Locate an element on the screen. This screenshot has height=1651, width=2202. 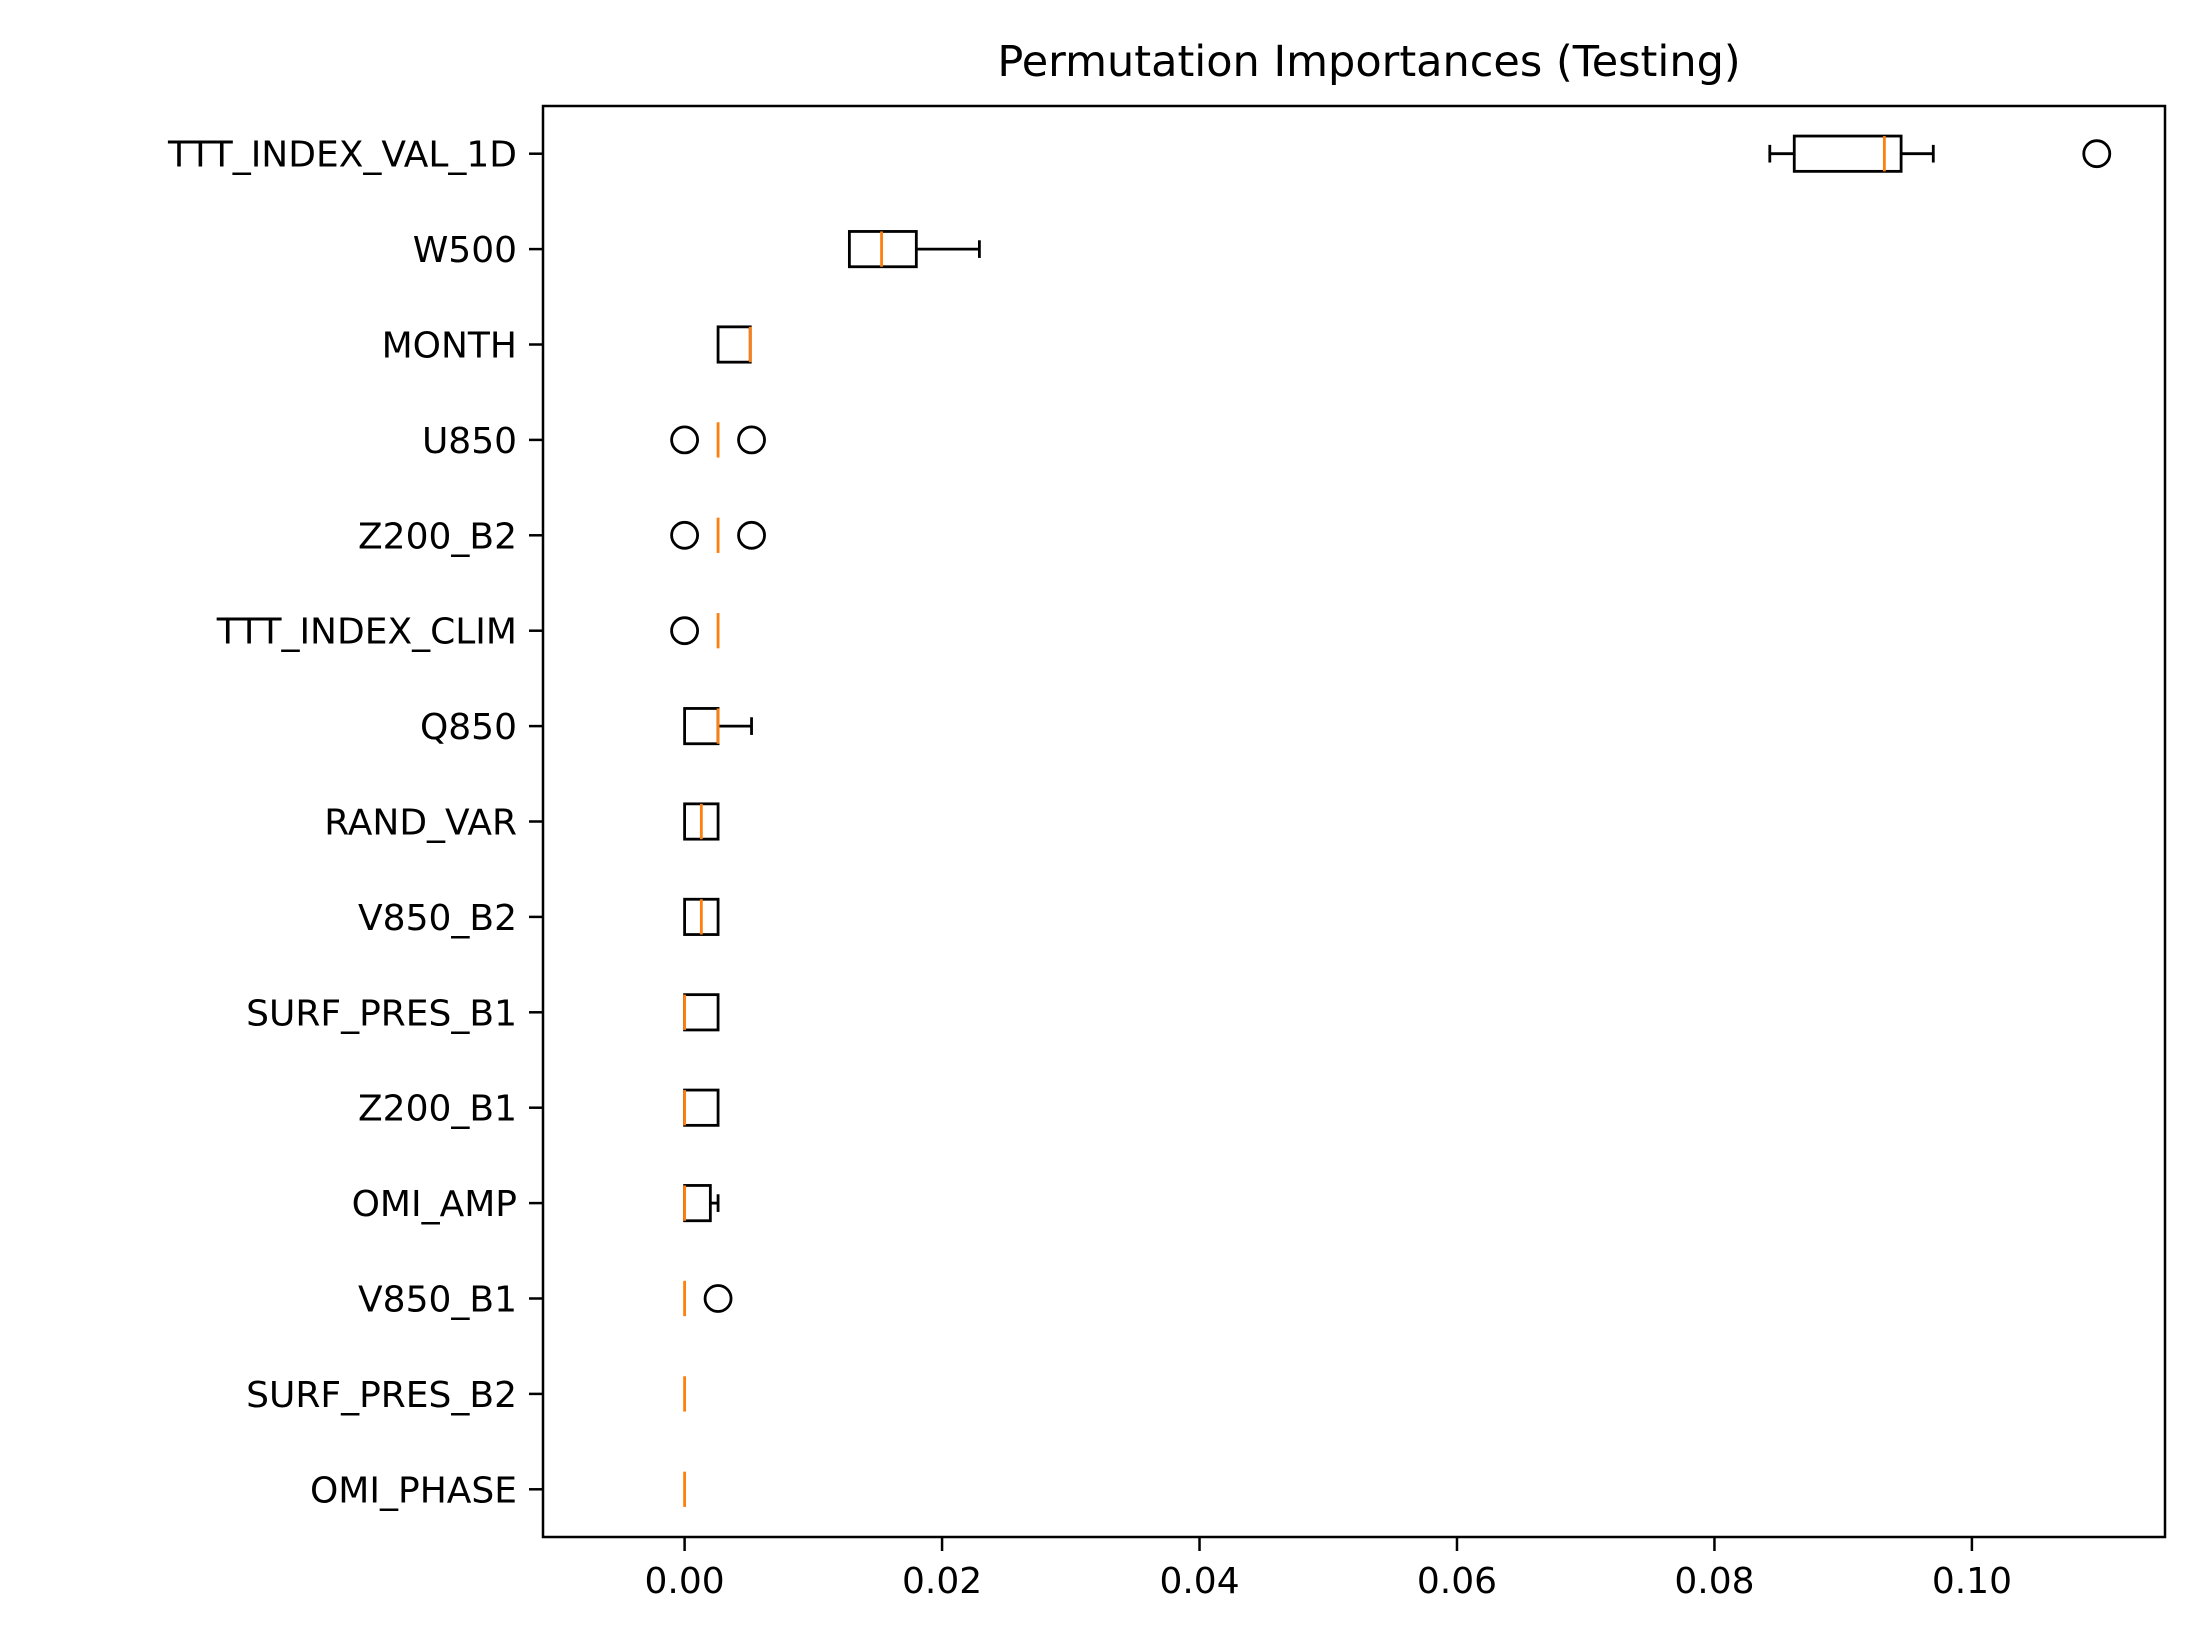
x-tick-label: 0.10 is located at coordinates (1972, 1581).